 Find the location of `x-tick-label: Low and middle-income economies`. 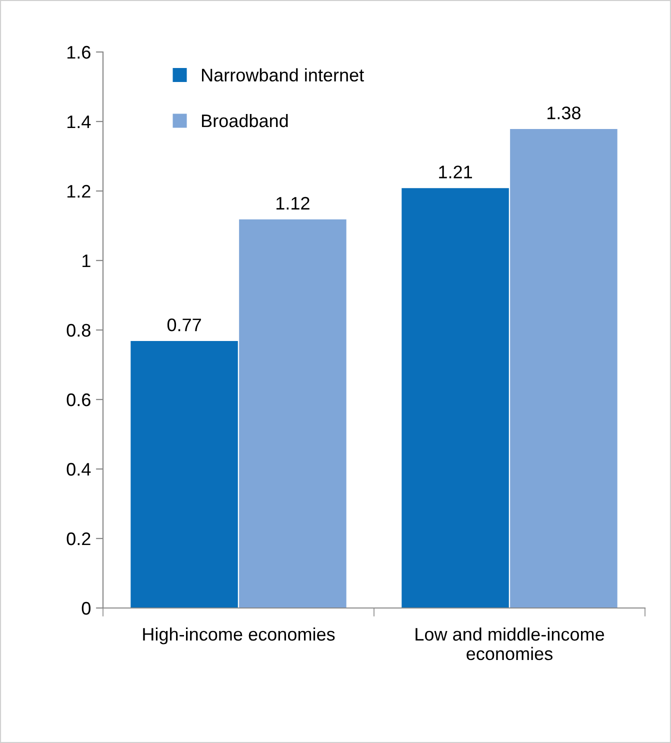

x-tick-label: Low and middle-income economies is located at coordinates (510, 643).